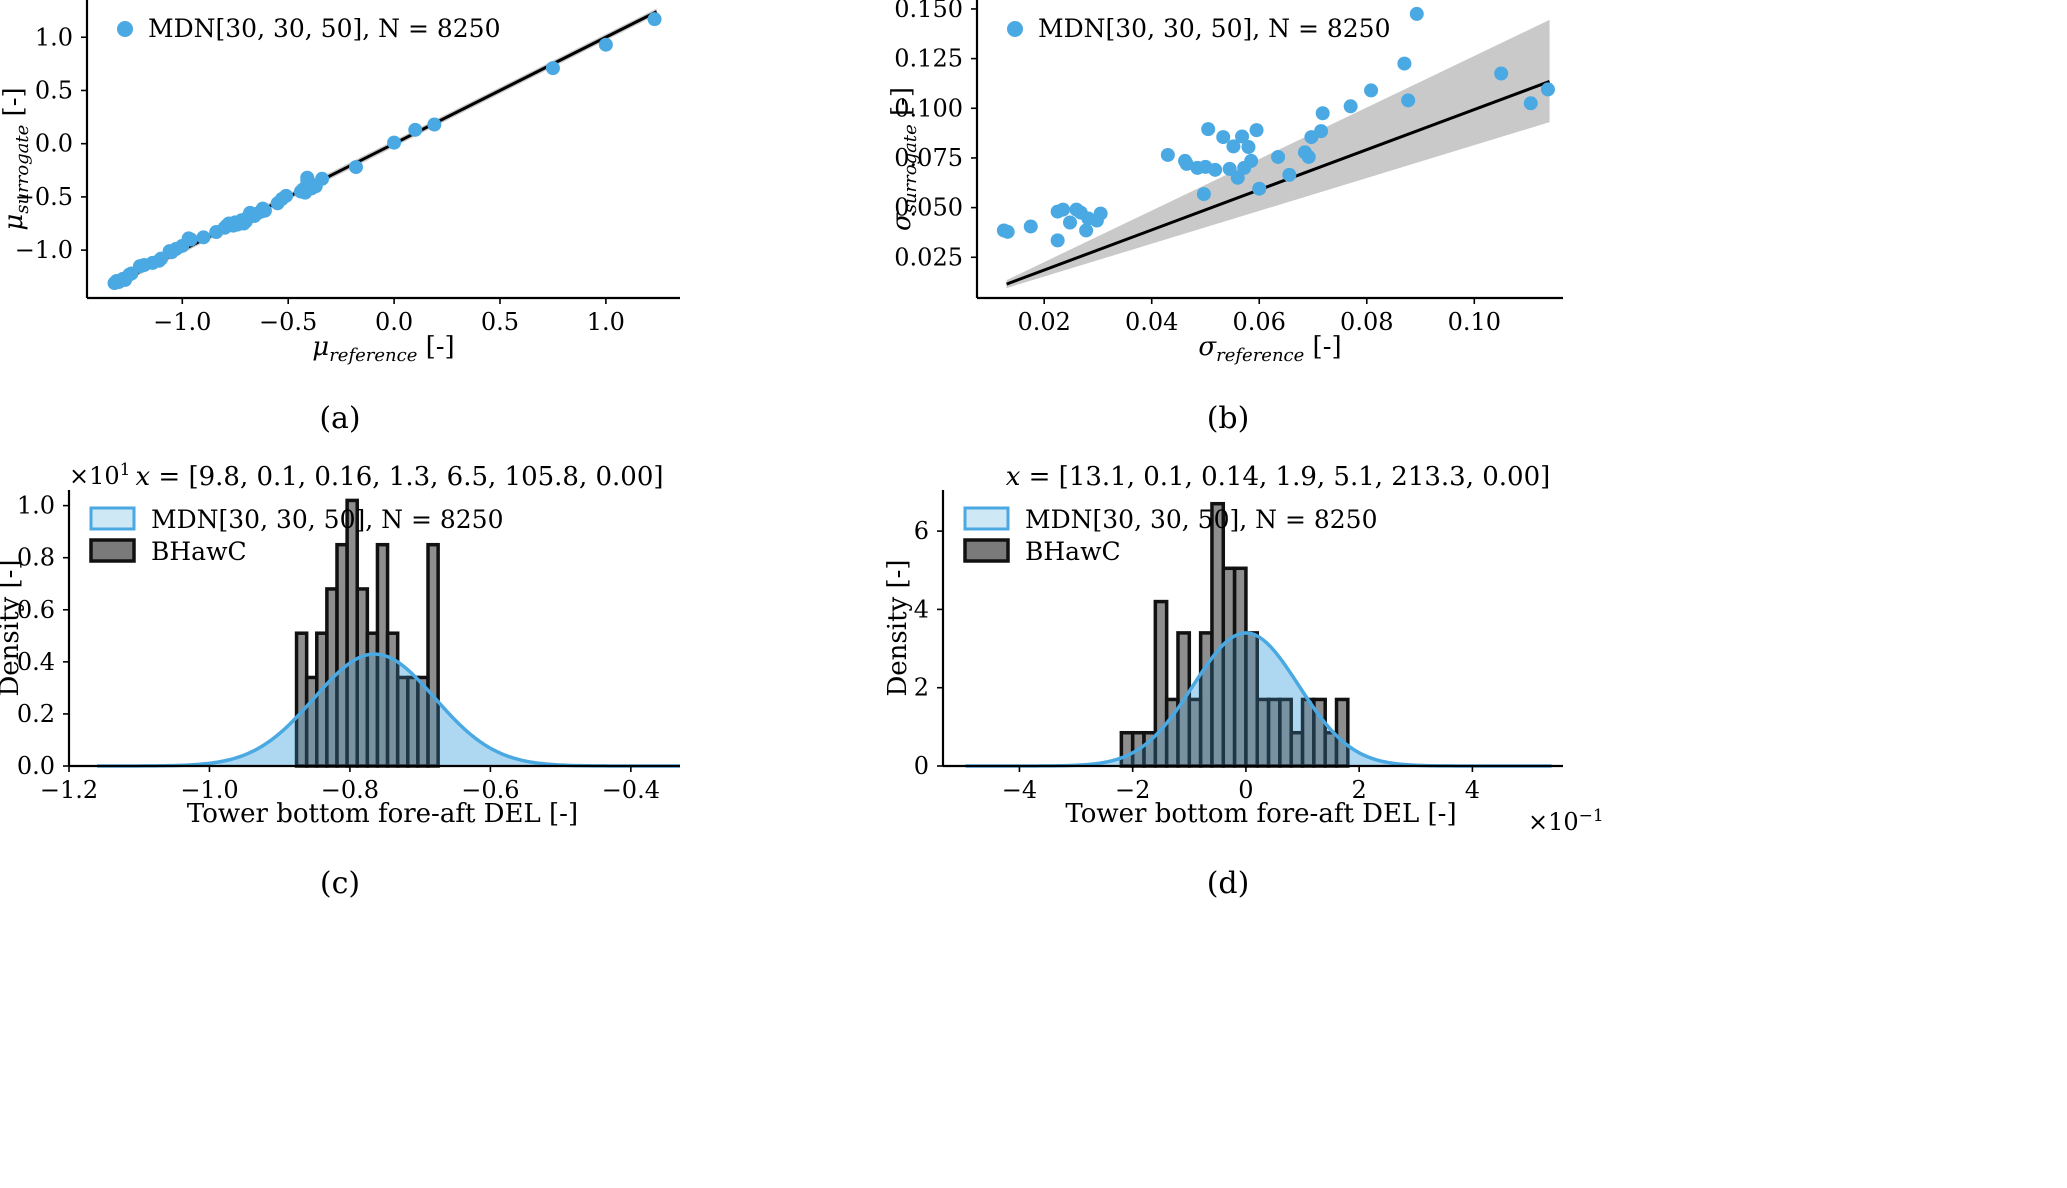  Describe the element at coordinates (1228, 418) in the screenshot. I see `panel-caption: (b)` at that location.